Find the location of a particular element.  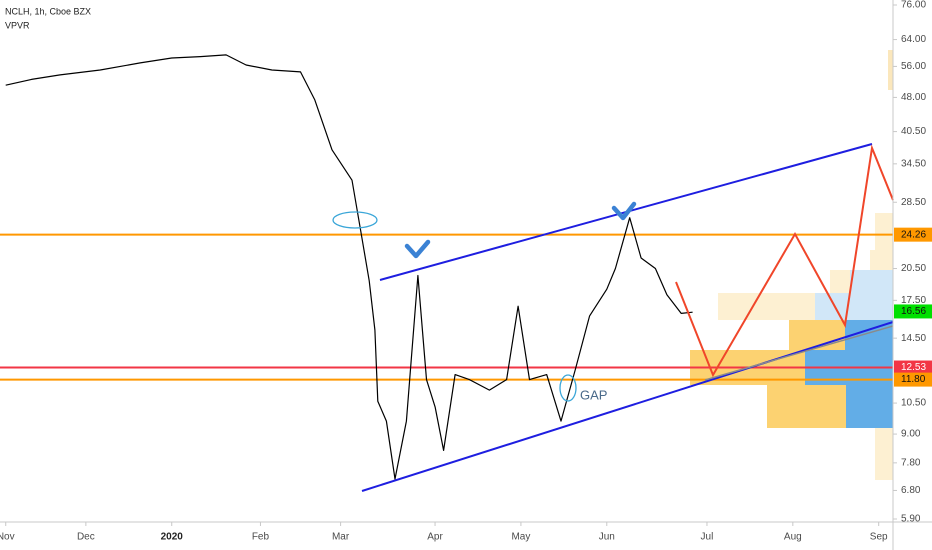

x-tick-label: Dec is located at coordinates (86, 537).